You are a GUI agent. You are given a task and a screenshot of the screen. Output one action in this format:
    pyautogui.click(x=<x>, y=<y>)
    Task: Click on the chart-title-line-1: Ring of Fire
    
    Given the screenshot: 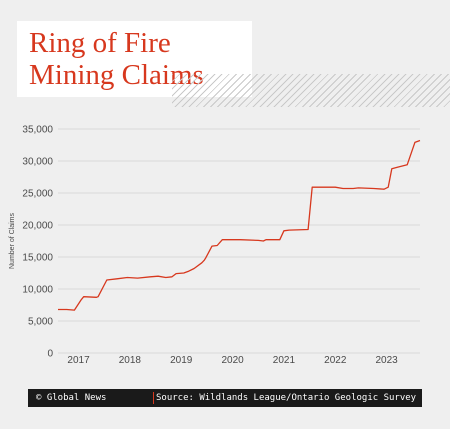 What is the action you would take?
    pyautogui.click(x=100, y=43)
    